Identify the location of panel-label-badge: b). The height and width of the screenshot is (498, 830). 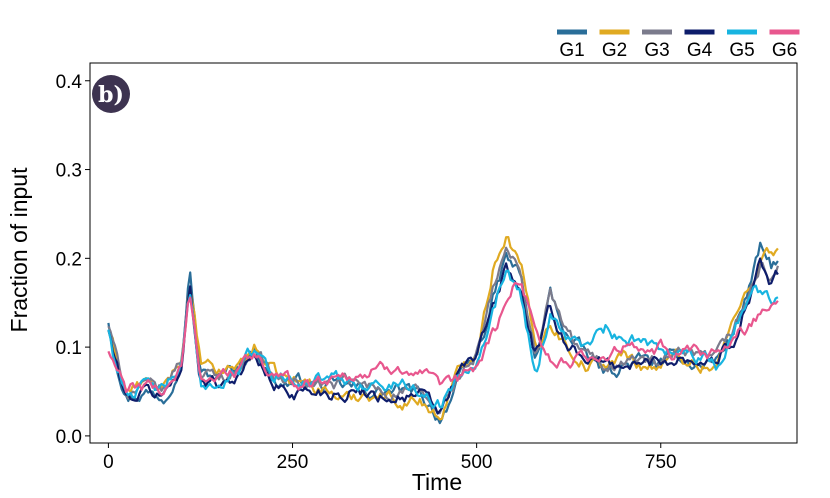
(111, 94).